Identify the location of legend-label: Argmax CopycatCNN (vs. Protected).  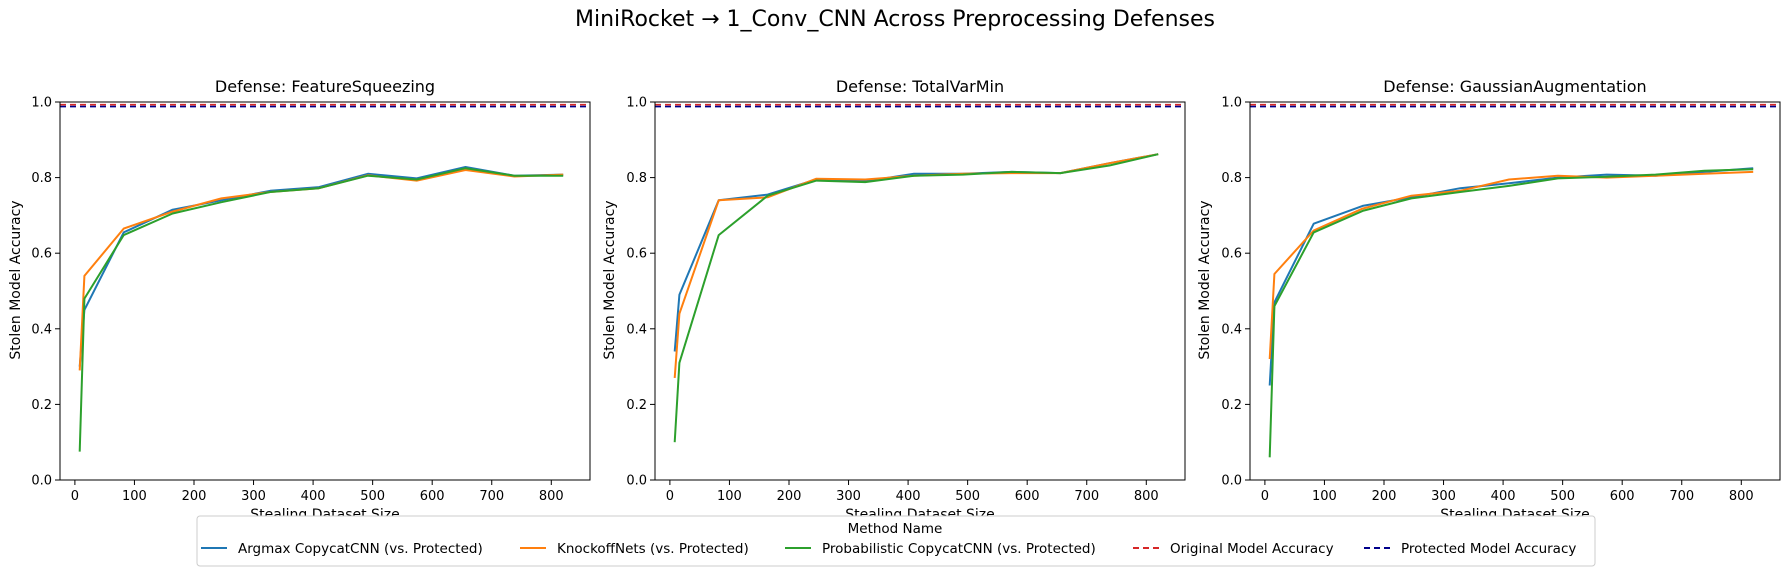
(360, 549).